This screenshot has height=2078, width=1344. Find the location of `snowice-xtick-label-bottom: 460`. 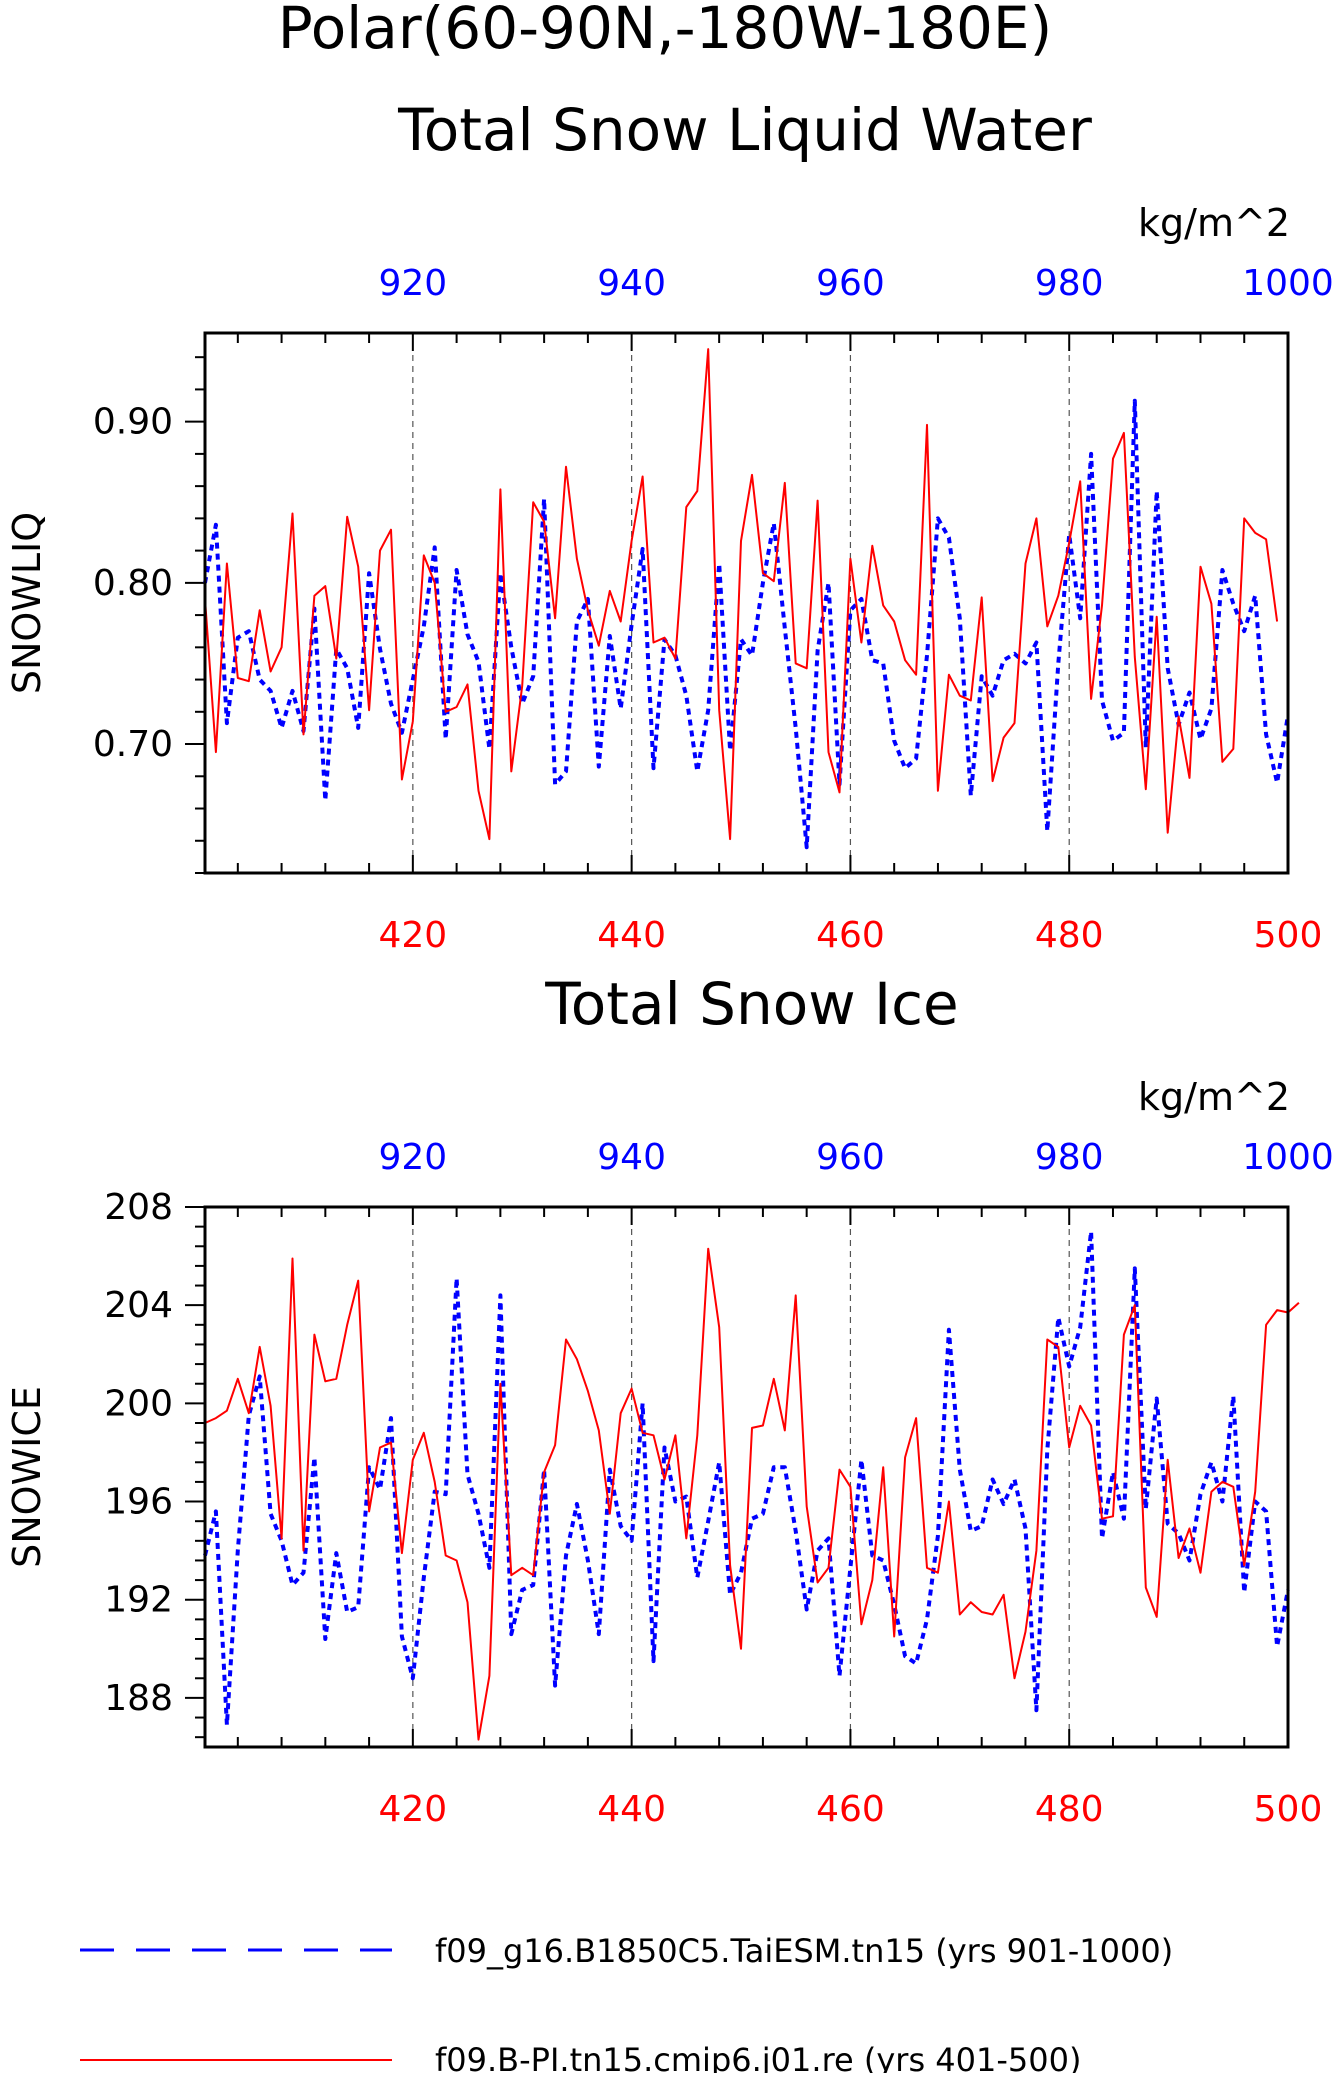

snowice-xtick-label-bottom: 460 is located at coordinates (850, 1809).